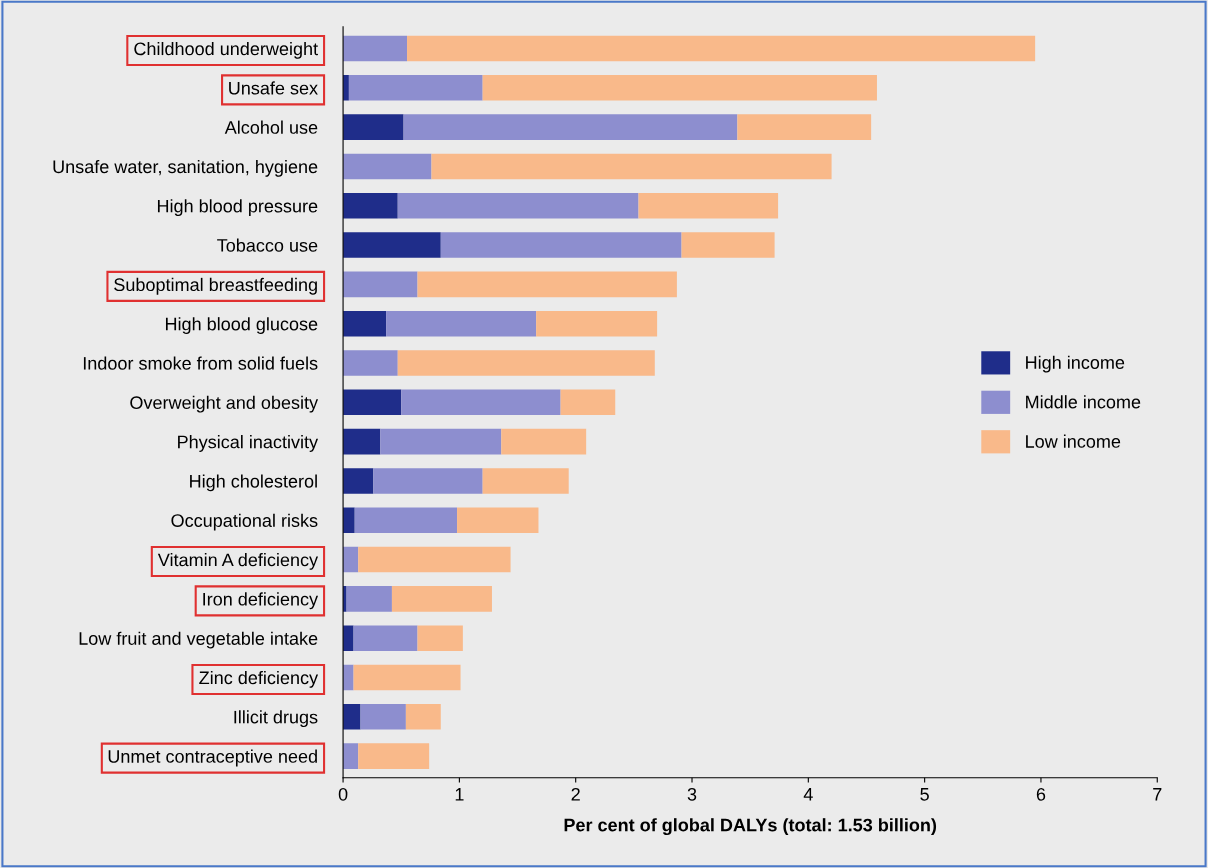  What do you see at coordinates (253, 483) in the screenshot?
I see `y-tick-label: High cholesterol` at bounding box center [253, 483].